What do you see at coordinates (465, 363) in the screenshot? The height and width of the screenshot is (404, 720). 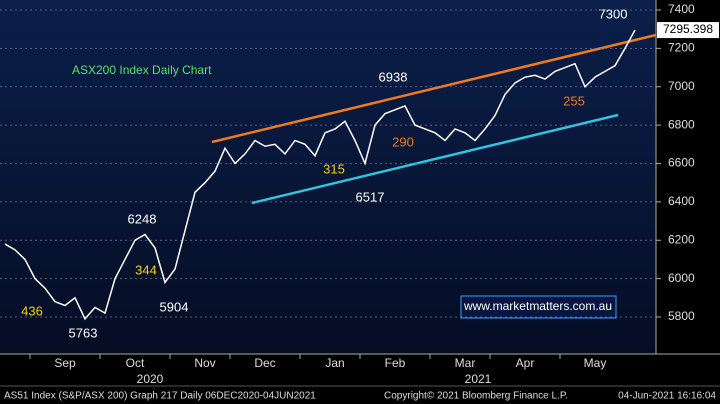 I see `x-tick-label: Mar` at bounding box center [465, 363].